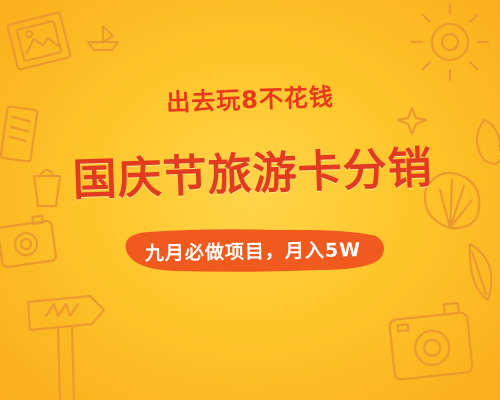  Describe the element at coordinates (103, 38) in the screenshot. I see `boat-icon` at that location.